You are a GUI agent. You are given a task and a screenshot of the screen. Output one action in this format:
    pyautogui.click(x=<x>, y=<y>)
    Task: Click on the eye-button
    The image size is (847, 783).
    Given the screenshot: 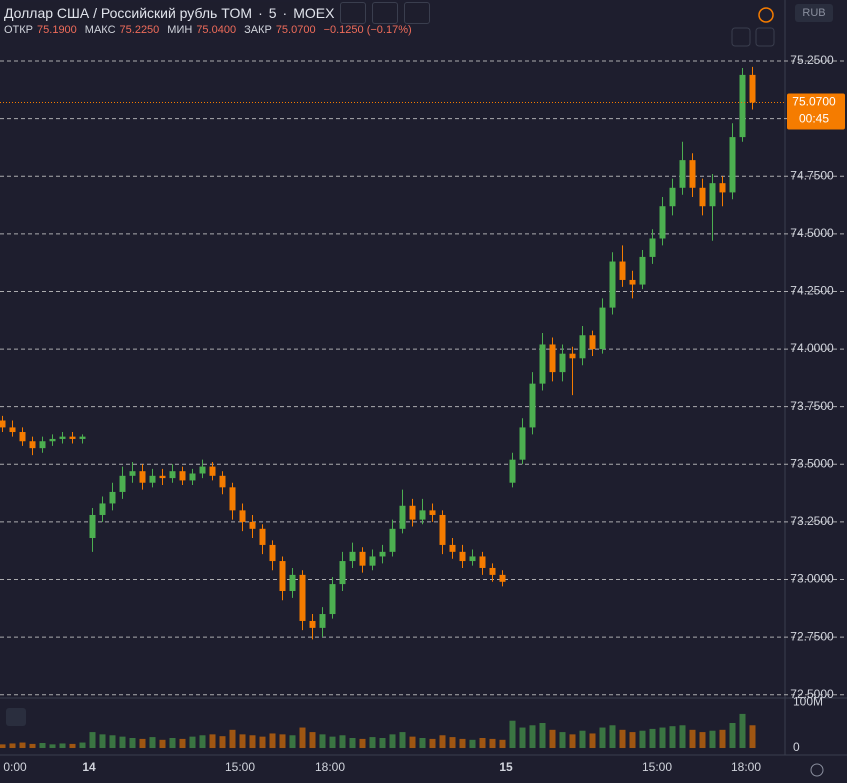 What is the action you would take?
    pyautogui.click(x=385, y=13)
    